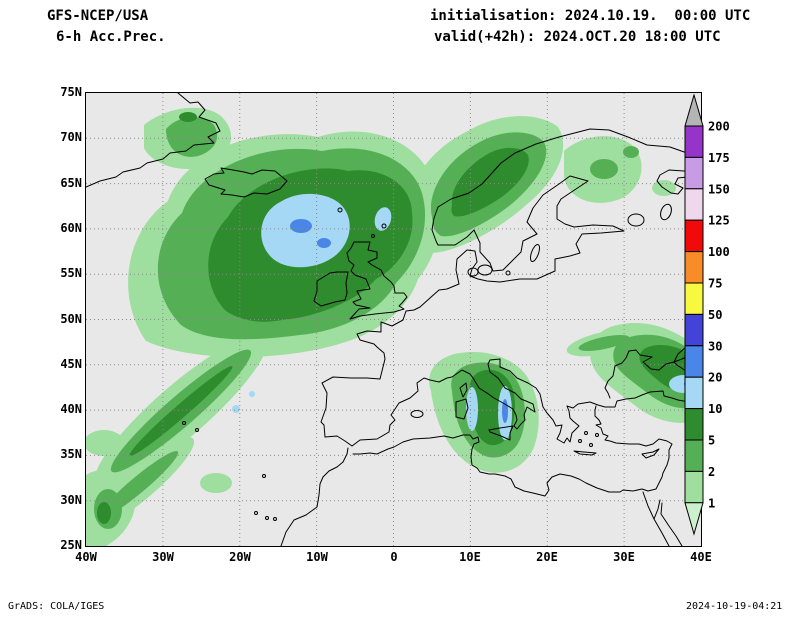 This screenshot has height=618, width=800. What do you see at coordinates (236, 409) in the screenshot?
I see `precip-lblue-band-dot1` at bounding box center [236, 409].